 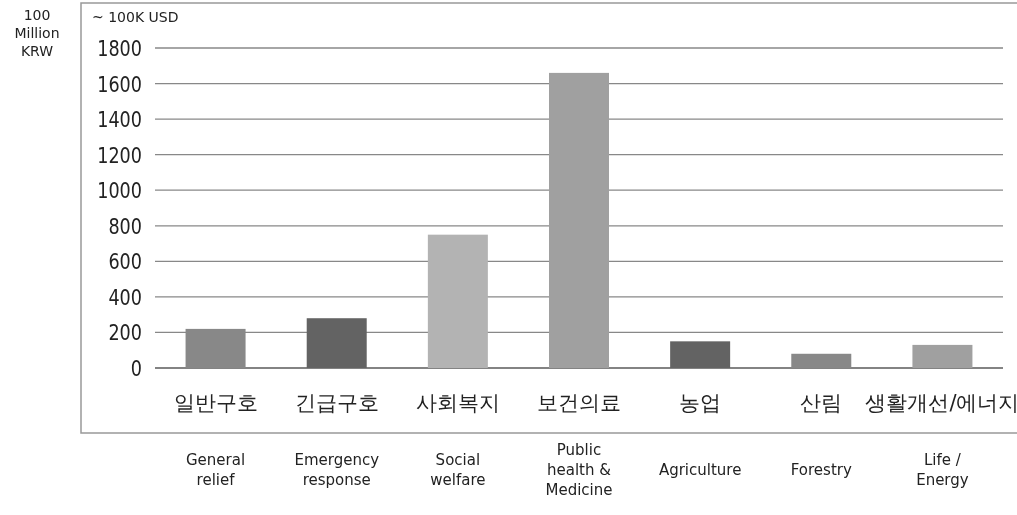 I want to click on y-tick-label: 400, so click(x=125, y=298).